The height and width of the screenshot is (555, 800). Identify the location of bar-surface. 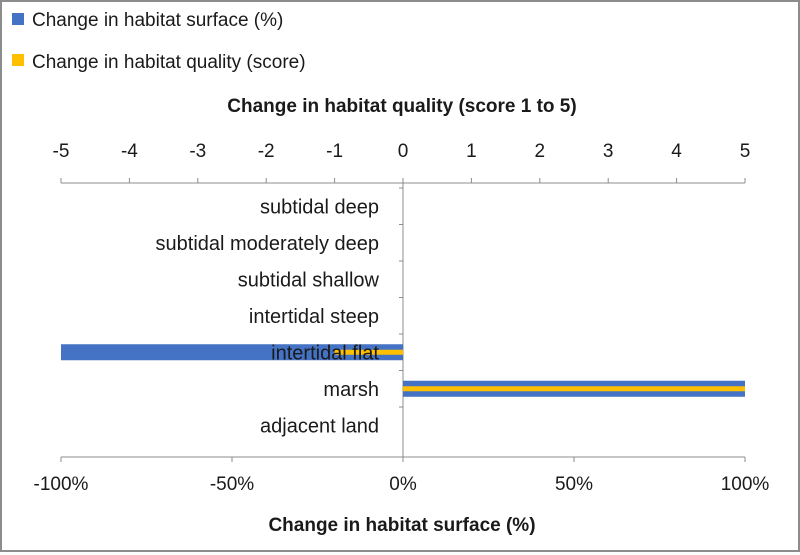
(232, 352).